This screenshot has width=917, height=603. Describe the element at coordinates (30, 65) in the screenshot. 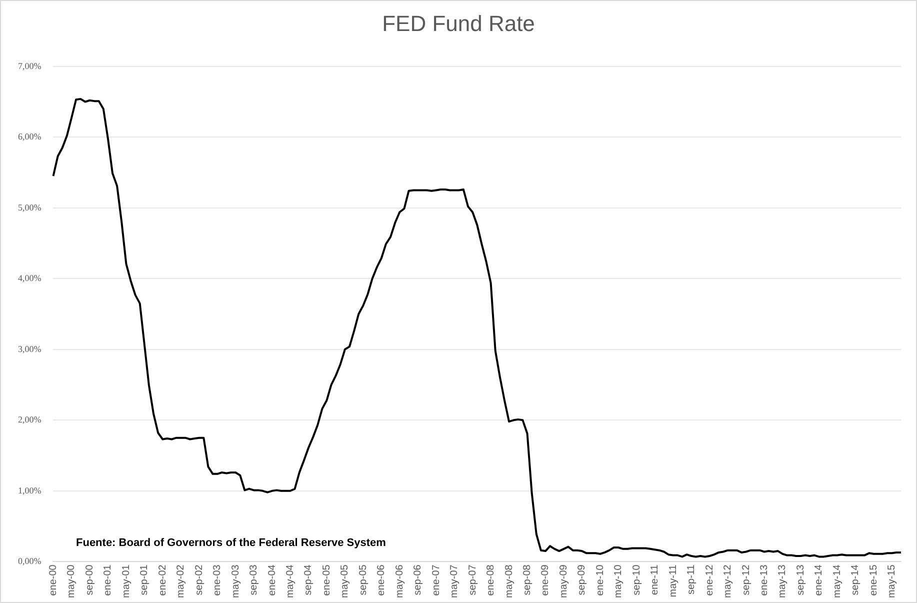

I see `y-tick-label: 7,00%` at that location.